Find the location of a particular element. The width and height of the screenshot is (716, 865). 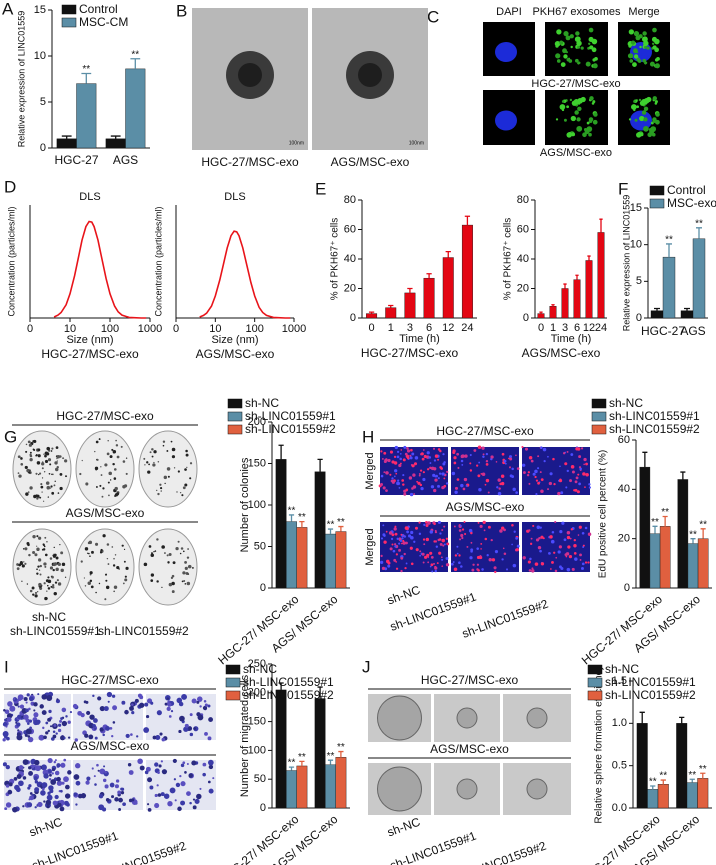

legend-label: sh-LINC01559#2 is located at coordinates (290, 429).